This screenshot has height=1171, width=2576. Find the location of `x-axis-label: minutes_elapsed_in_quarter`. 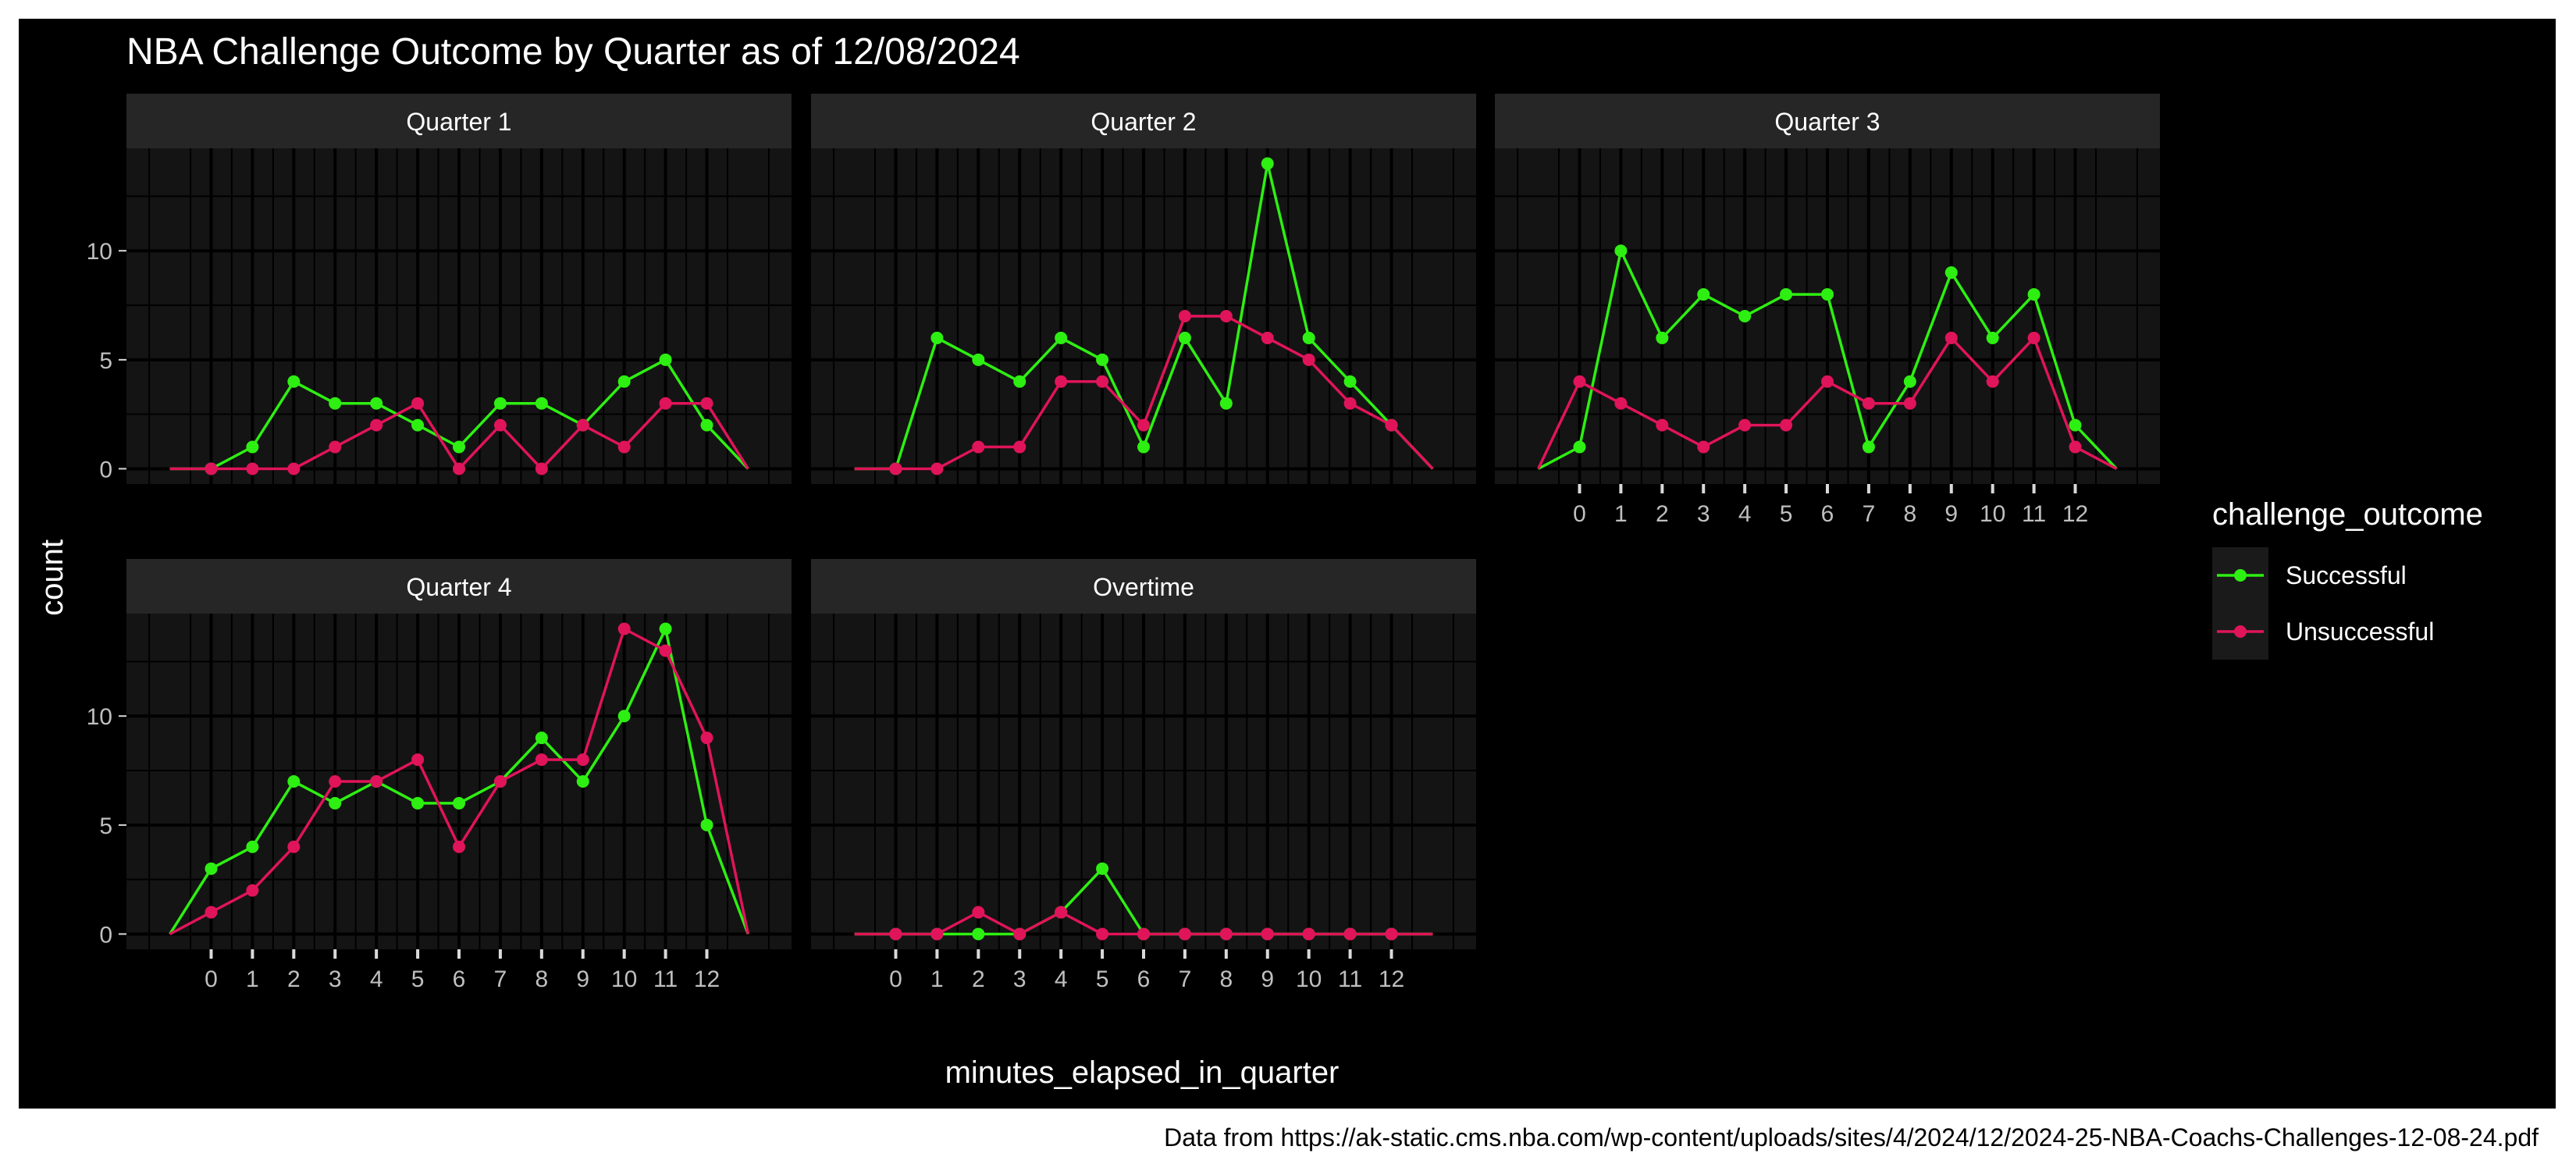

x-axis-label: minutes_elapsed_in_quarter is located at coordinates (1142, 1072).